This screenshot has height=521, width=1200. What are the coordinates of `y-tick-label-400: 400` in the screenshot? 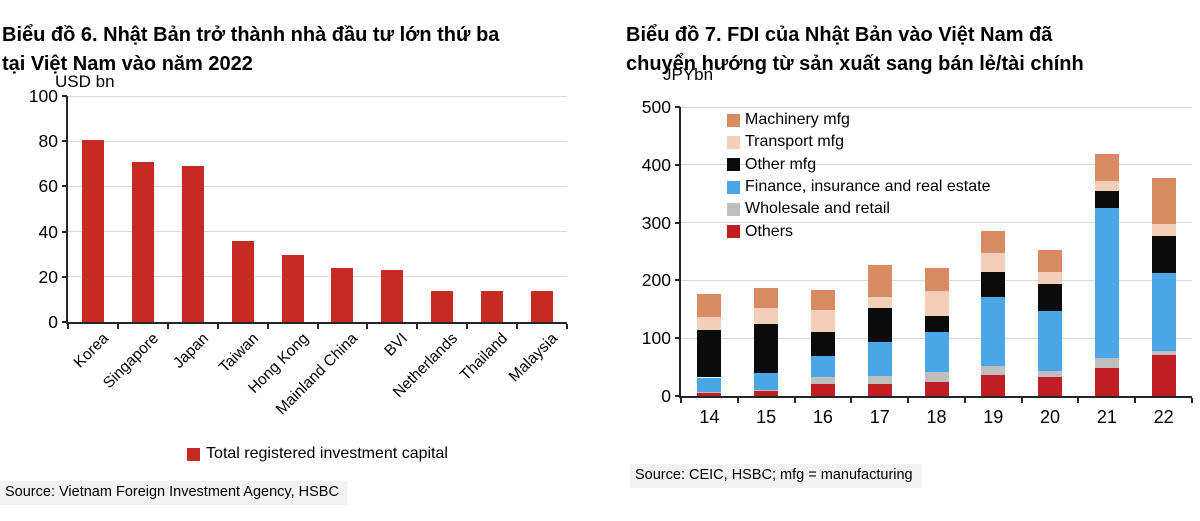 It's located at (656, 164).